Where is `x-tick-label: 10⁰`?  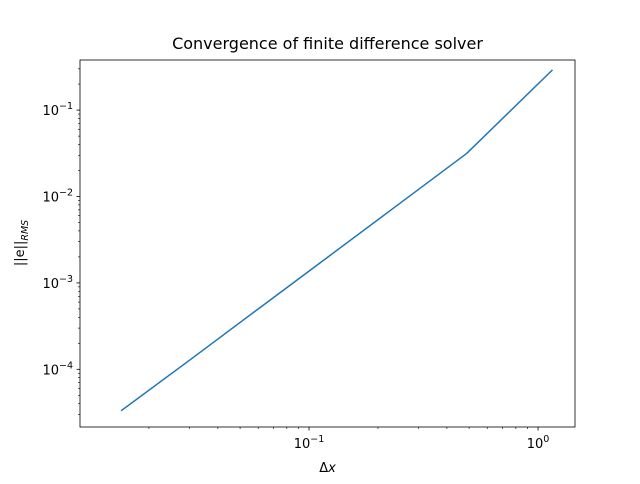 x-tick-label: 10⁰ is located at coordinates (538, 443).